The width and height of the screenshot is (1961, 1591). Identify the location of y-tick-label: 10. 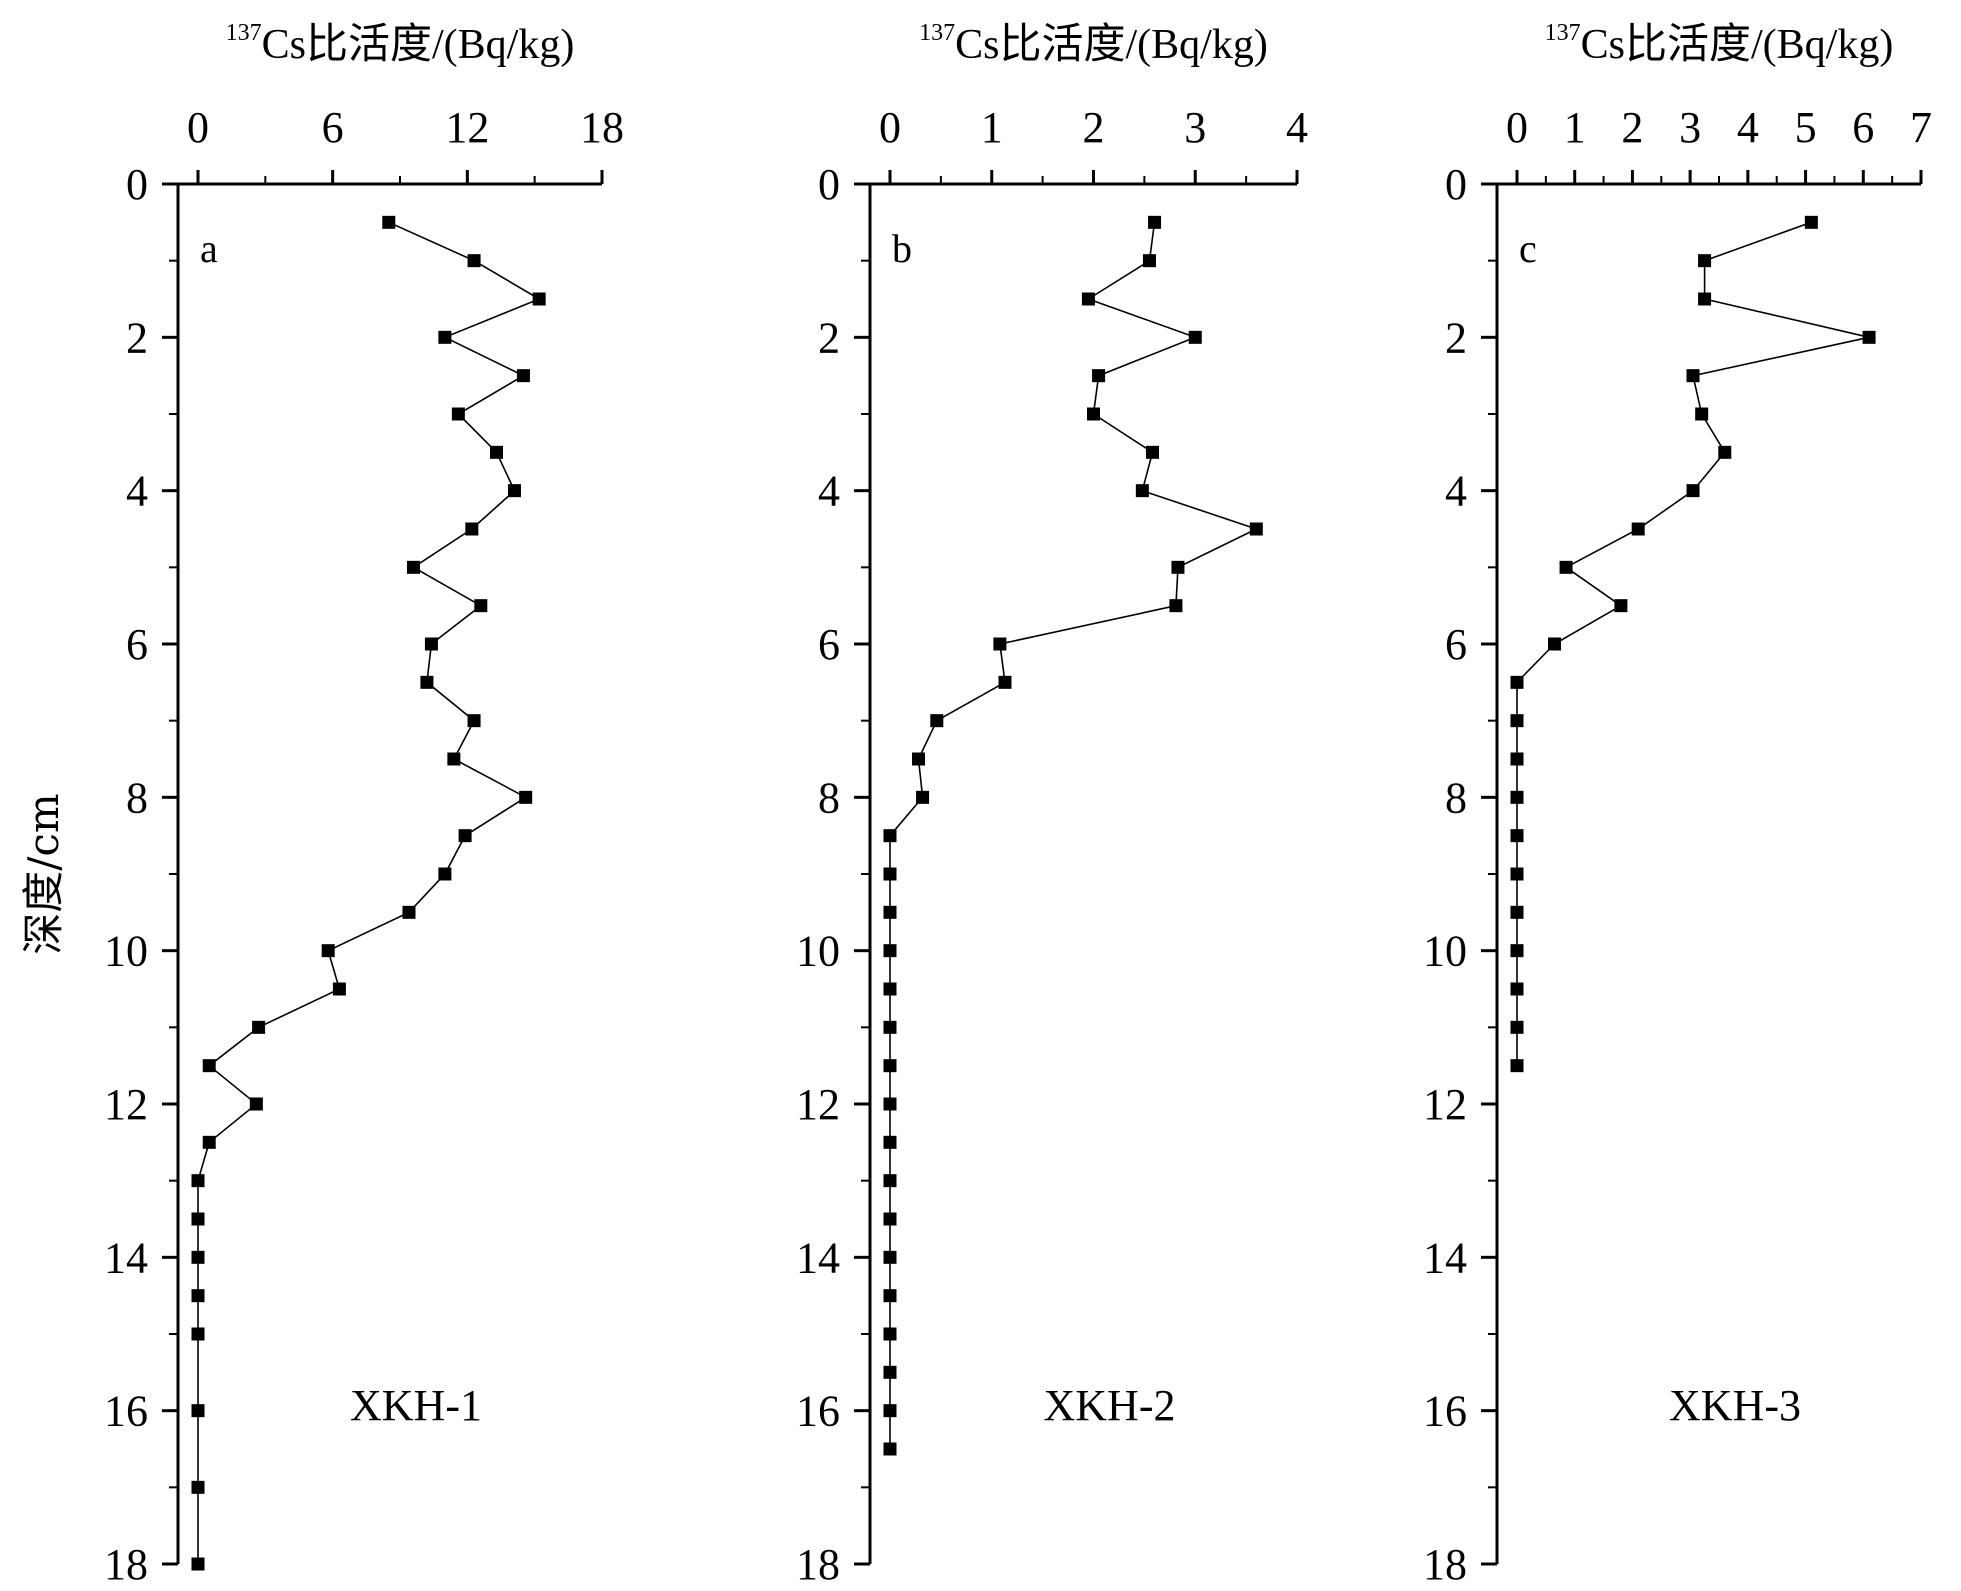
(818, 951).